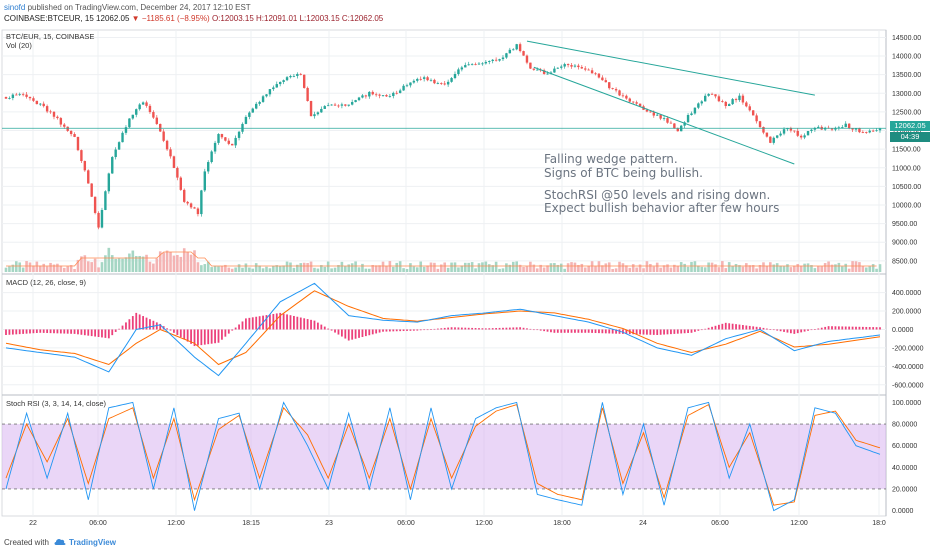 The height and width of the screenshot is (550, 932). I want to click on last-price: 12062.05, so click(113, 18).